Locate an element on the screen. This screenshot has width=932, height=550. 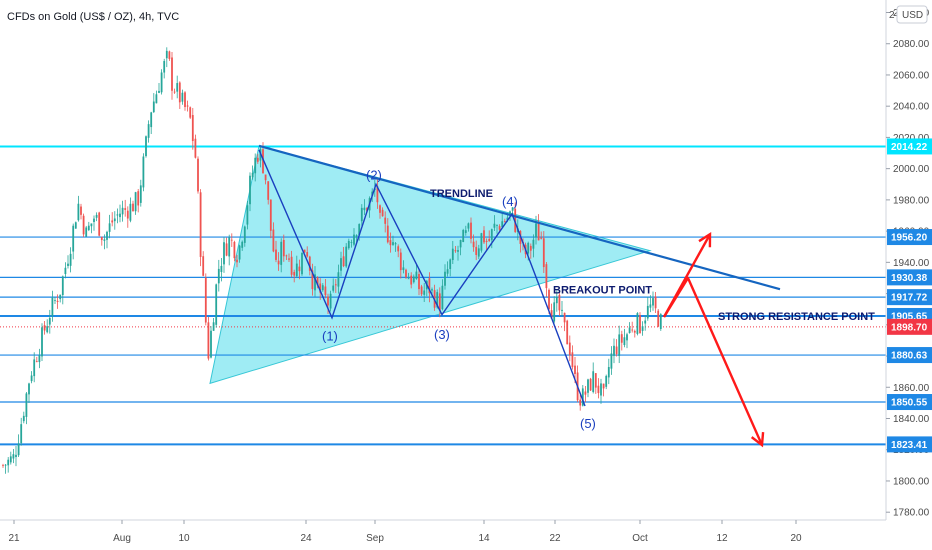
x-tick-label-5: 14 is located at coordinates (484, 538).